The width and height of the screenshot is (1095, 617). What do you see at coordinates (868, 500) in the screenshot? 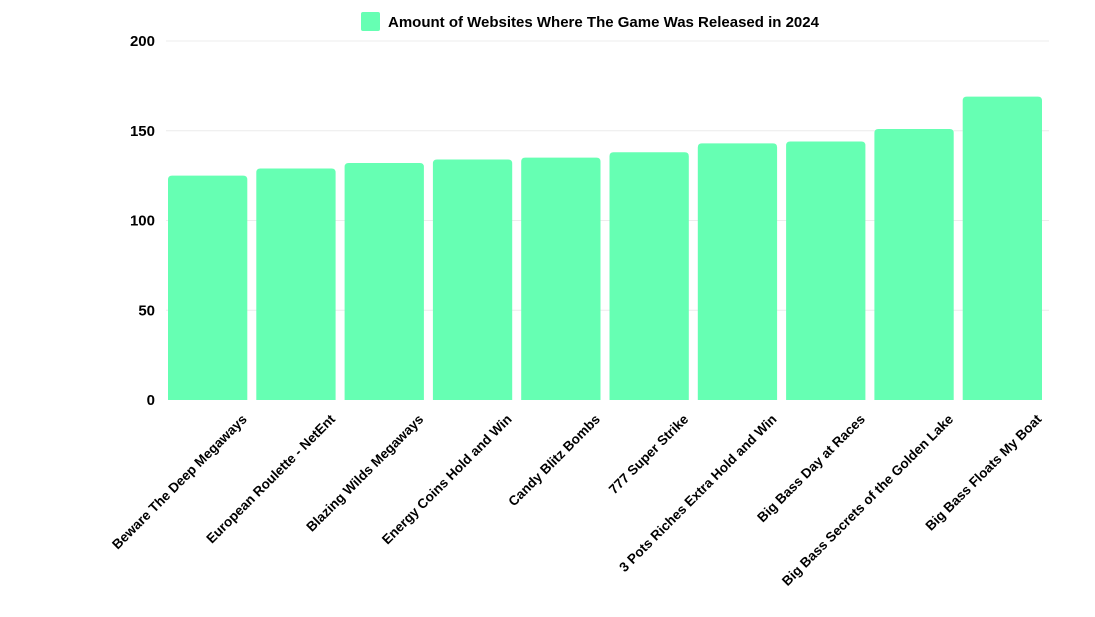
I see `x-category-label: Big Bass Secrets of the Golden Lake` at bounding box center [868, 500].